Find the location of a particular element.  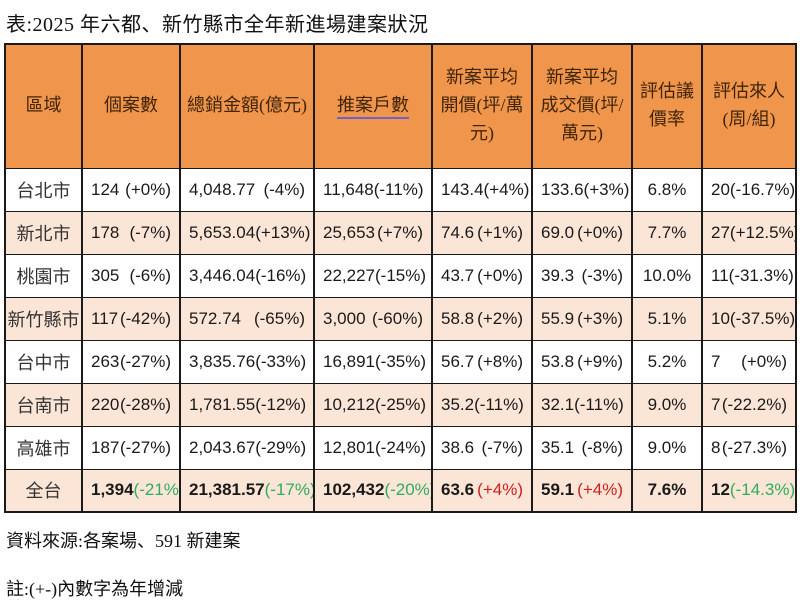

units-launched-cell: 12,801 (-24%) is located at coordinates (373, 447).